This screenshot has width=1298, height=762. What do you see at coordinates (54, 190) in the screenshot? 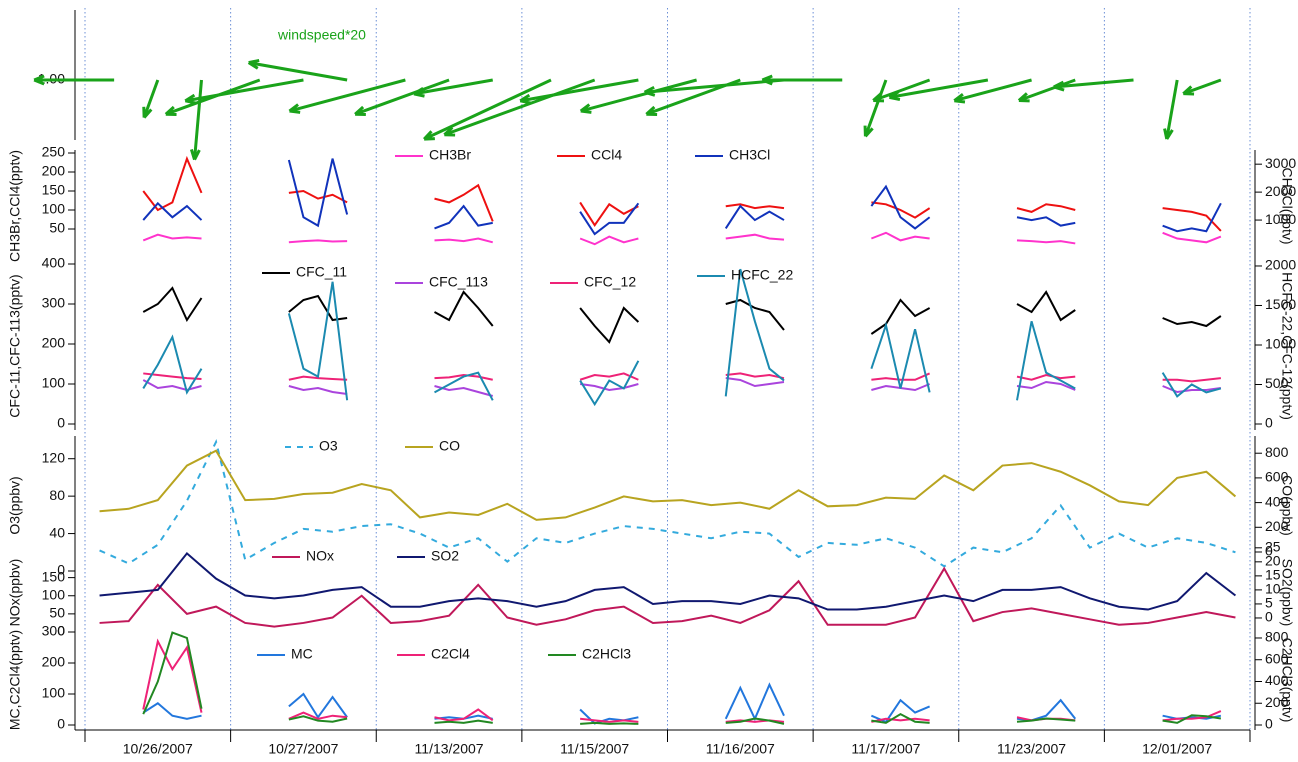
I see `y-tick-label: 150` at bounding box center [54, 190].